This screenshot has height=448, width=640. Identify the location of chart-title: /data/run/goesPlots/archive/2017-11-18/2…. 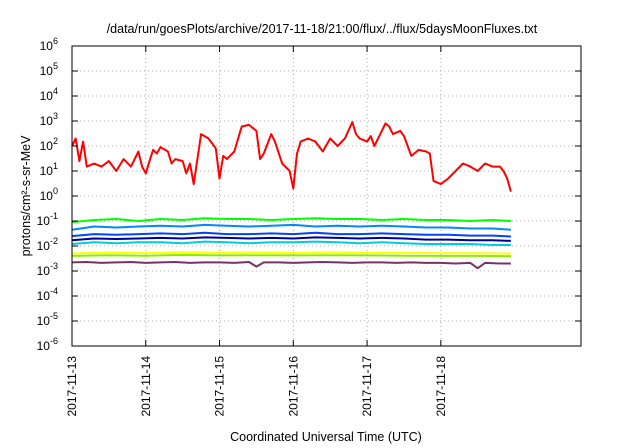
(322, 29).